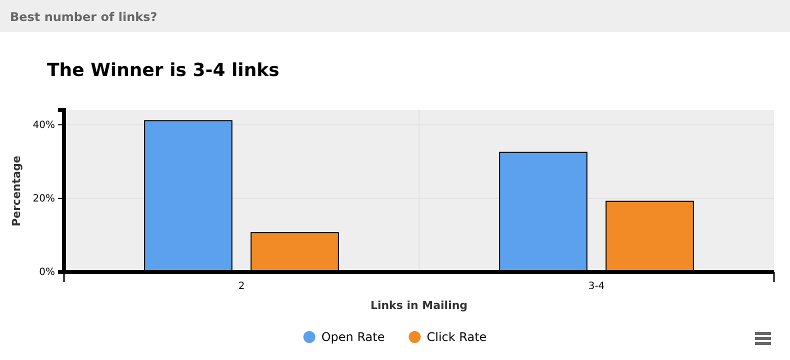 This screenshot has width=790, height=360. I want to click on x-tick-label: 2, so click(241, 286).